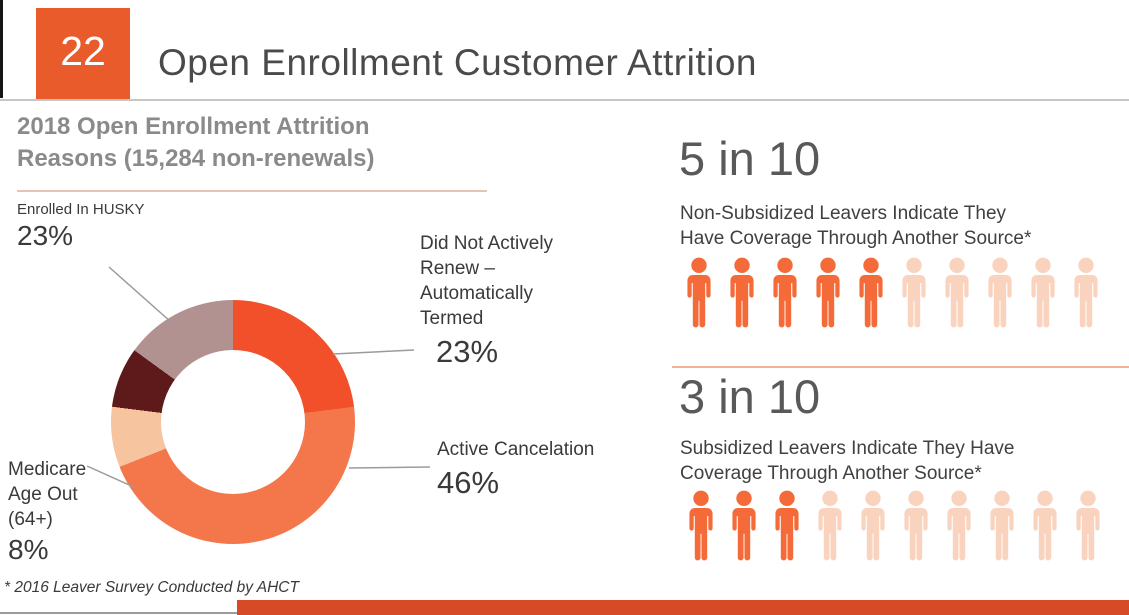  Describe the element at coordinates (856, 238) in the screenshot. I see `stat-description-line: Have Coverage Through Another Source*` at that location.